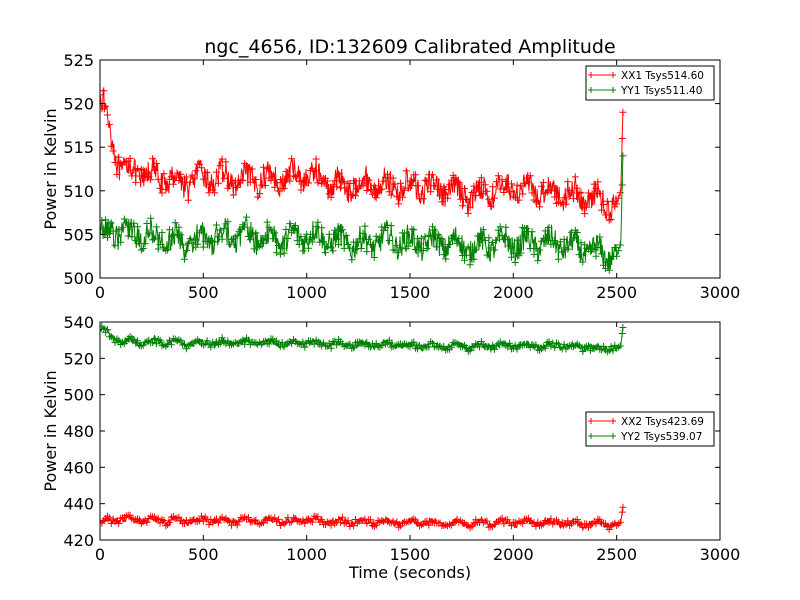 The height and width of the screenshot is (600, 800). I want to click on series-line, so click(362, 154).